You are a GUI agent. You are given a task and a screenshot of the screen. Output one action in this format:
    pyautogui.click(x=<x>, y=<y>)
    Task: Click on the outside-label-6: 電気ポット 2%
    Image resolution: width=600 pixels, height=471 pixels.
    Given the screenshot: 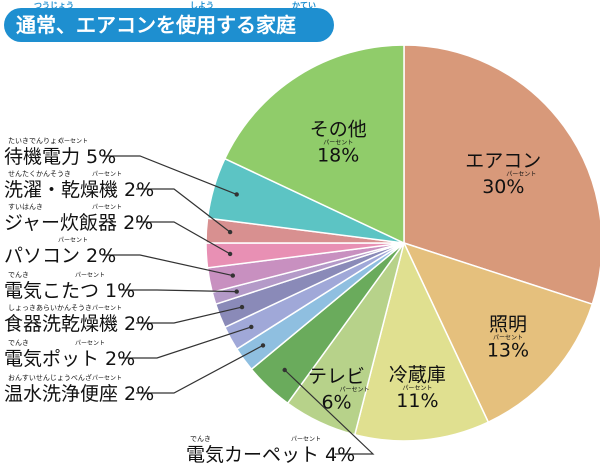 What is the action you would take?
    pyautogui.click(x=69, y=359)
    